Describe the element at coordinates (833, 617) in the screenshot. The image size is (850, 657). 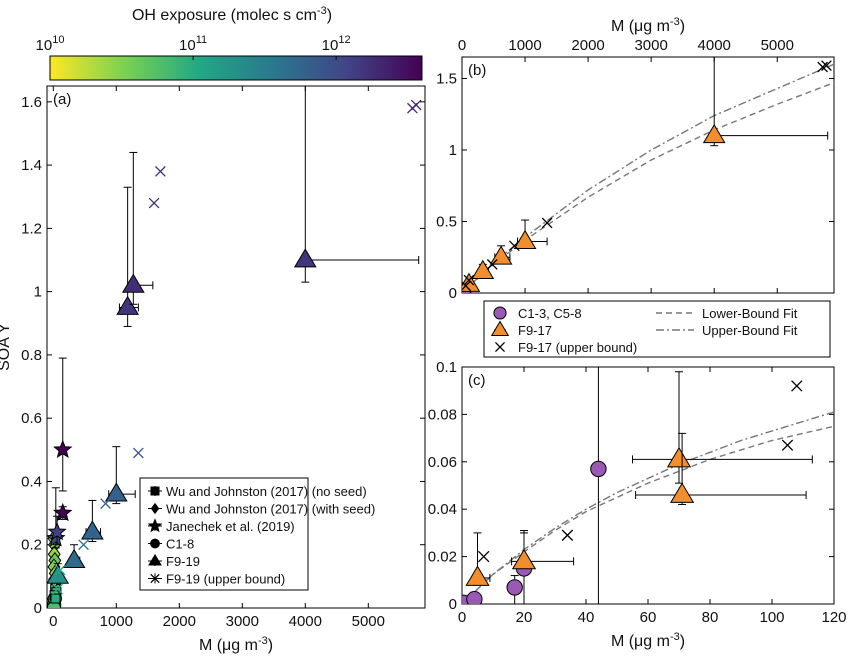
I see `x-tick-label: 120` at that location.